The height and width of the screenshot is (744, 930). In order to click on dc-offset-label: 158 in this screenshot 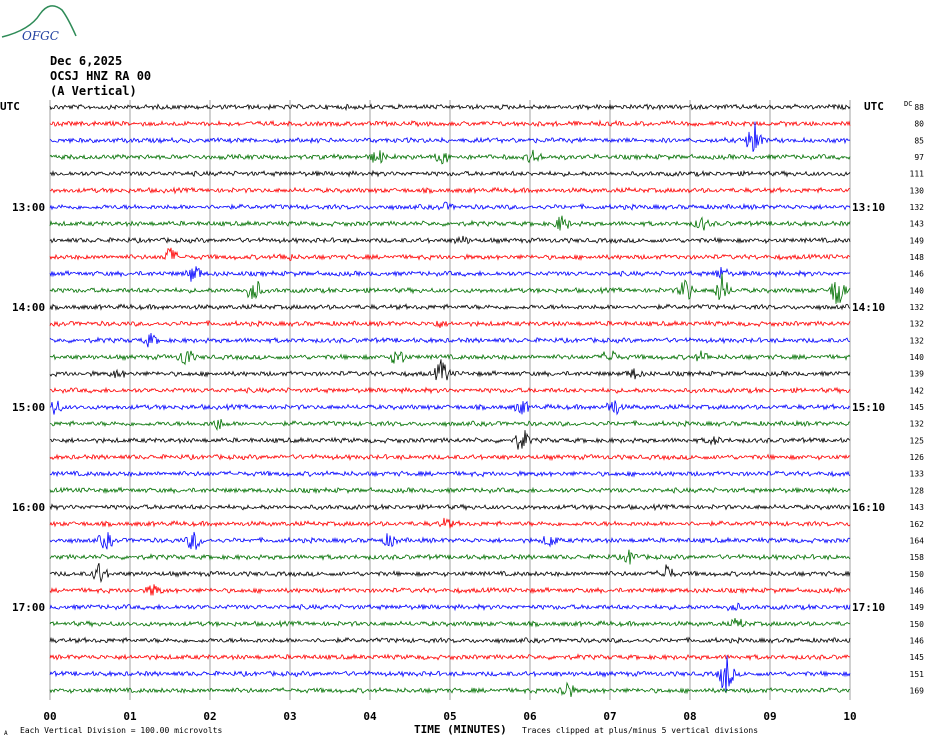, I will do `click(917, 557)`.